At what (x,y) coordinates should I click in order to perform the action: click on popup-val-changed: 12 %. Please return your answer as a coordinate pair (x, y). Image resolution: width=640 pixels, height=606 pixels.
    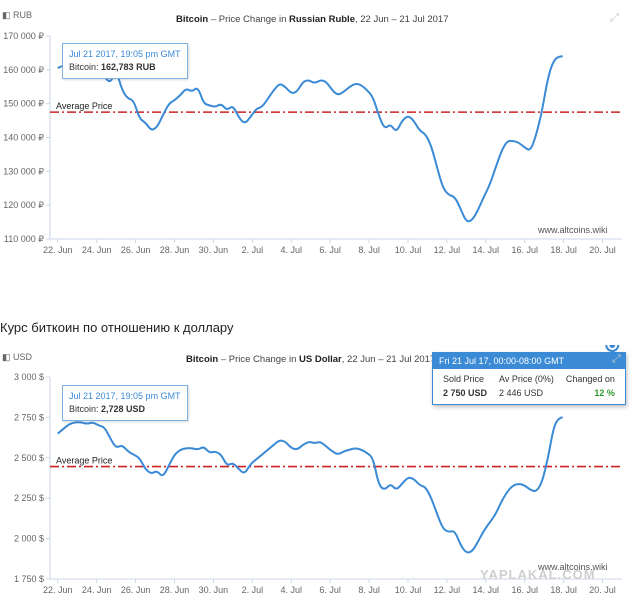
    Looking at the image, I should click on (604, 393).